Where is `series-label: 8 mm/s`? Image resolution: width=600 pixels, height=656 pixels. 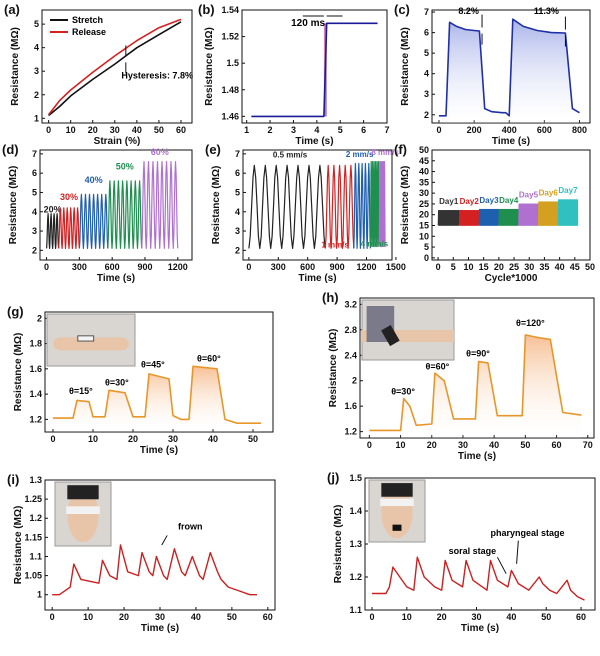
series-label: 8 mm/s is located at coordinates (385, 152).